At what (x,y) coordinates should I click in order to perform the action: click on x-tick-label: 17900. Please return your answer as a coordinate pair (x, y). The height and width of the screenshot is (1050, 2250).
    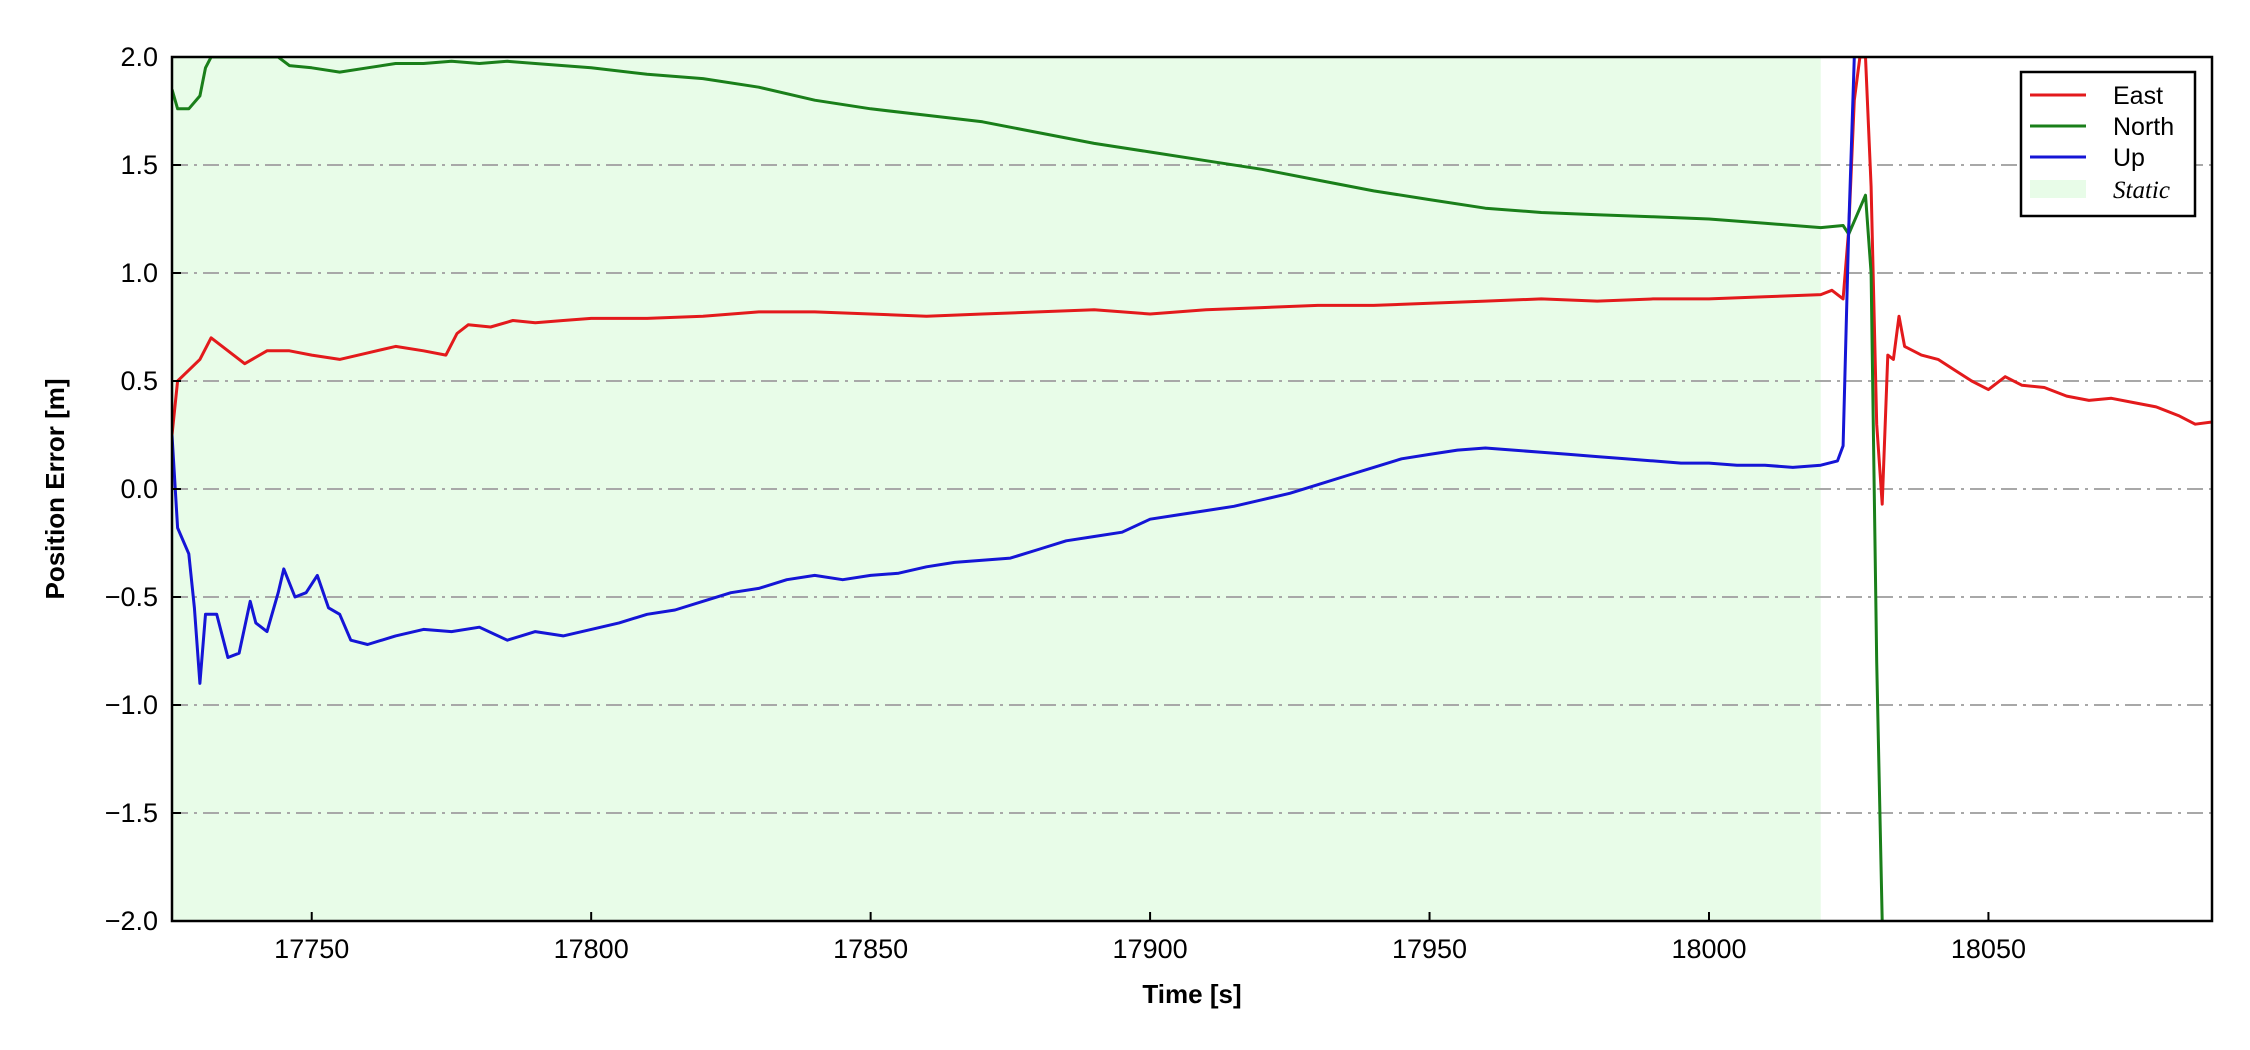
    Looking at the image, I should click on (1150, 949).